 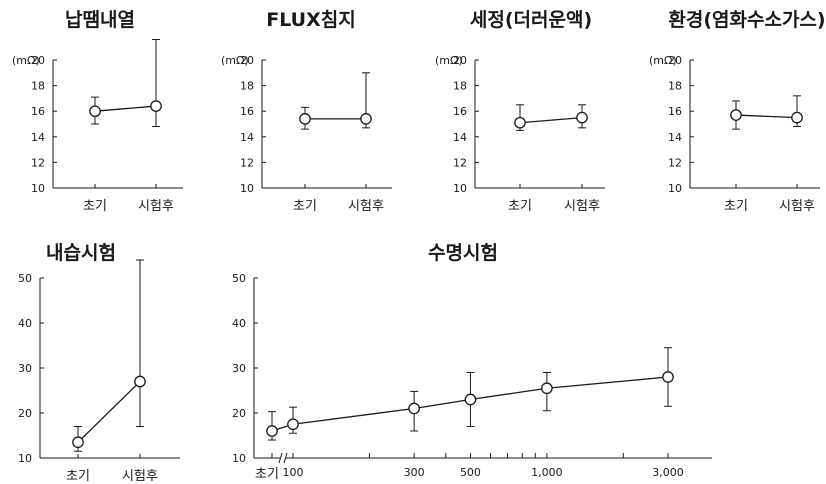 What do you see at coordinates (306, 111) in the screenshot?
I see `chart-c2: FLUX침지 (mΩ) 10 12 14 16 18 20 초기 시험후` at bounding box center [306, 111].